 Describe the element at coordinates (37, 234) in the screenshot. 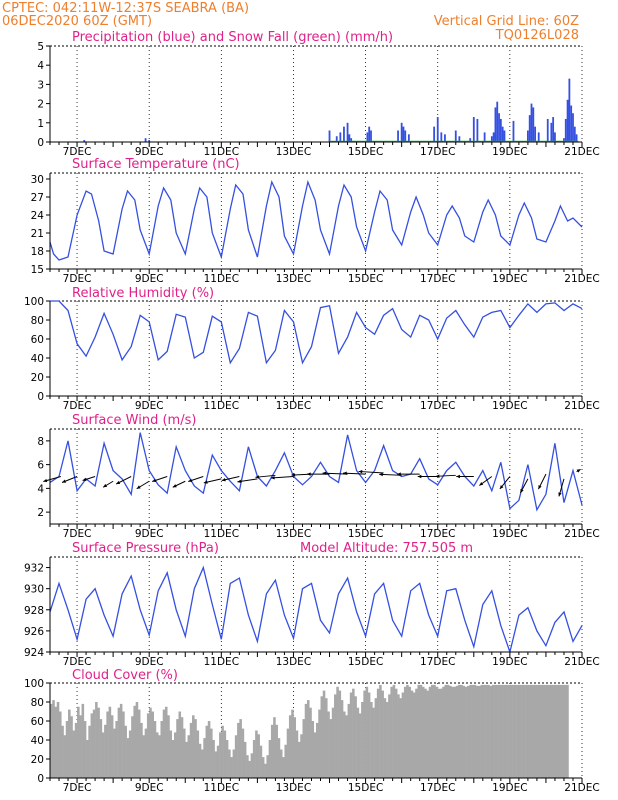

I see `y-tick-label: 21` at that location.